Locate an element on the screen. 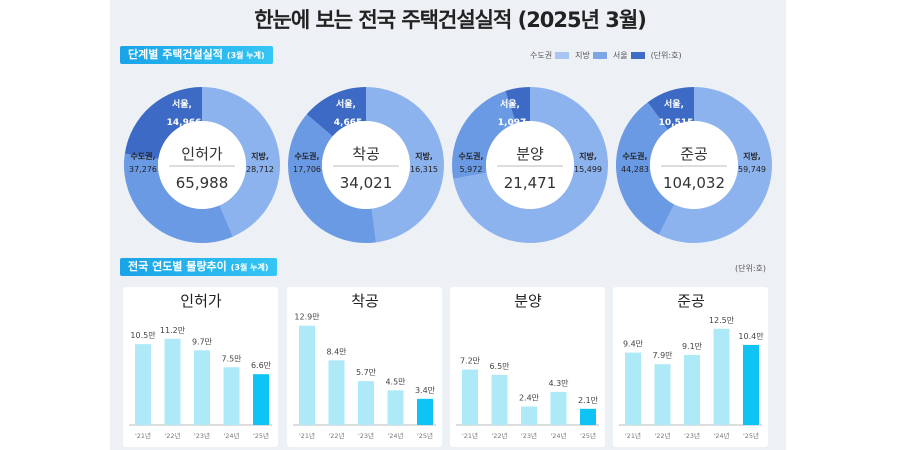 The image size is (900, 450). value-local: 16,315 is located at coordinates (424, 169).